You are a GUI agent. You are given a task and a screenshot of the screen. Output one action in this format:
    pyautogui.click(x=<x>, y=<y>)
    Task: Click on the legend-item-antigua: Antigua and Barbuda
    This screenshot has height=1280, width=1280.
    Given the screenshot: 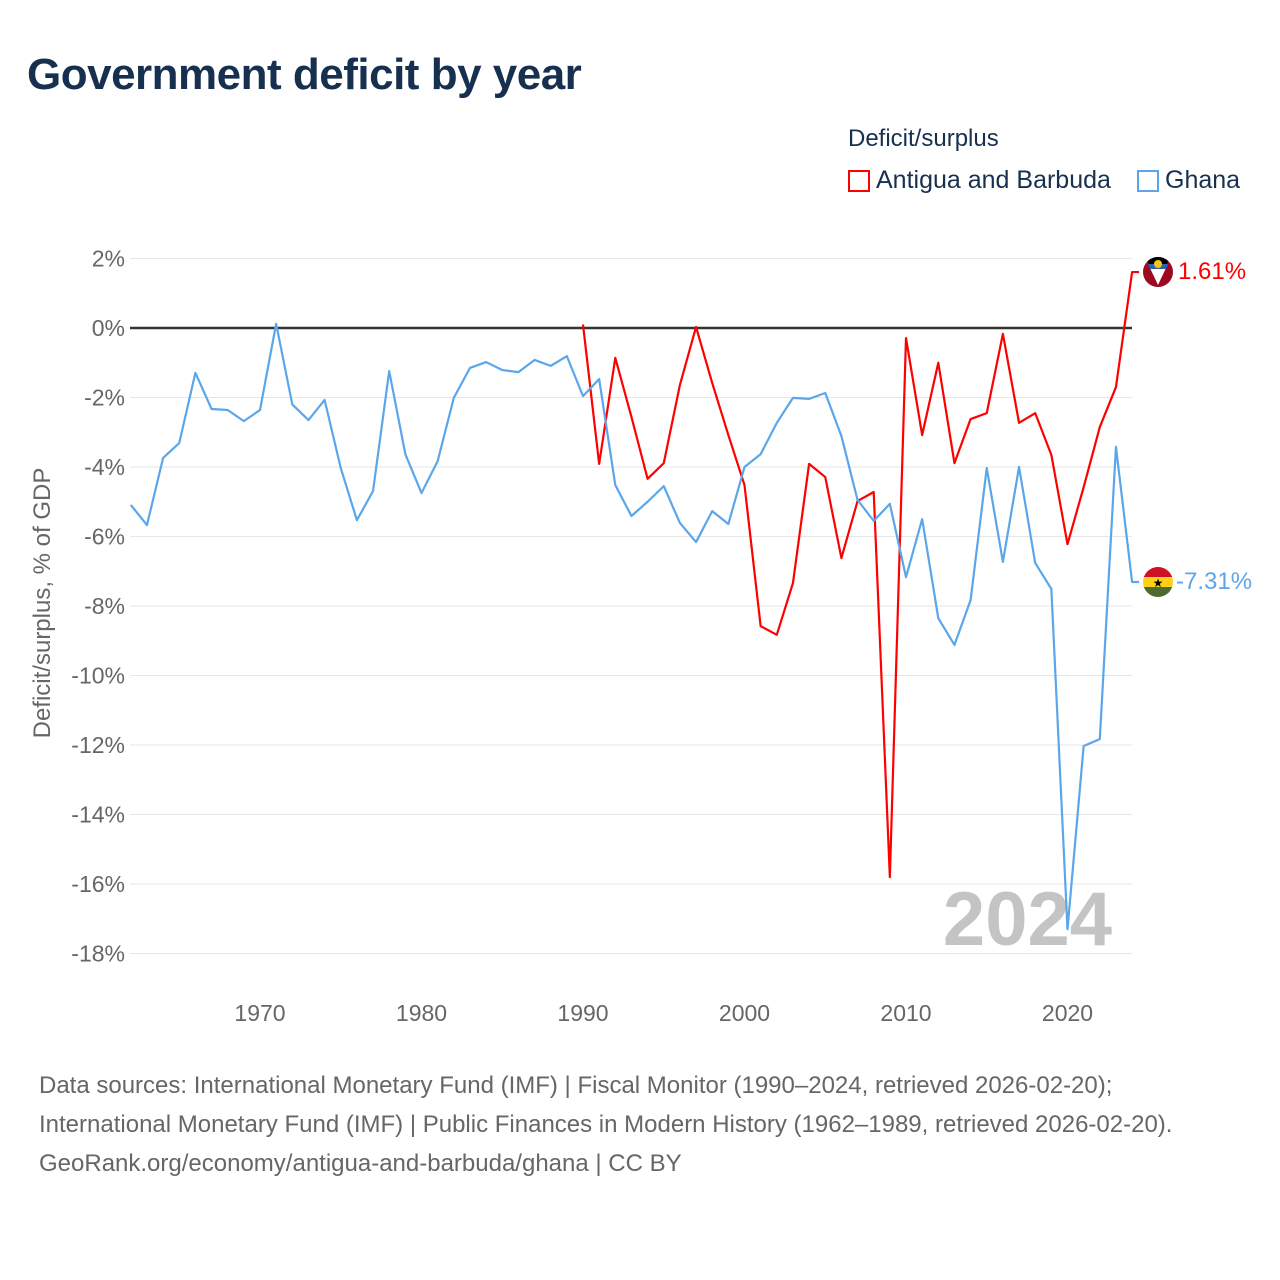 What is the action you would take?
    pyautogui.click(x=979, y=180)
    